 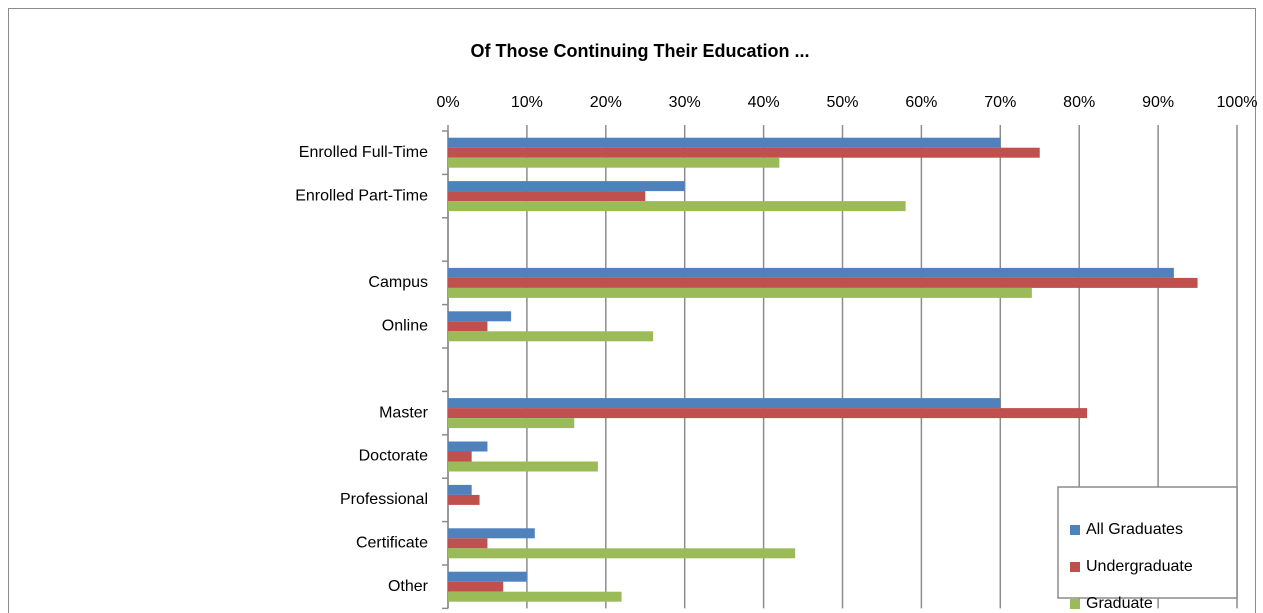 What do you see at coordinates (527, 102) in the screenshot?
I see `x-tick-label: 10%` at bounding box center [527, 102].